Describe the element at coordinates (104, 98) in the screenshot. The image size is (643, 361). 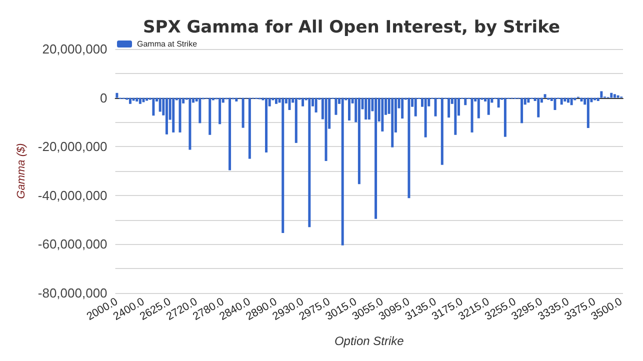
I see `y-tick-label: 0` at that location.